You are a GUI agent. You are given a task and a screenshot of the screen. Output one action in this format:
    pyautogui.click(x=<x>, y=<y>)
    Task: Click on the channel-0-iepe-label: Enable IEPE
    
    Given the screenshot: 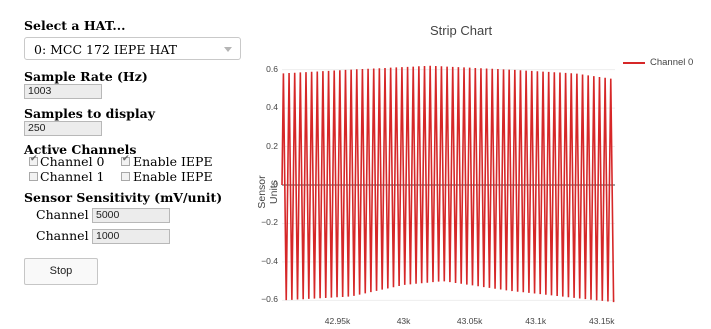 What is the action you would take?
    pyautogui.click(x=173, y=161)
    